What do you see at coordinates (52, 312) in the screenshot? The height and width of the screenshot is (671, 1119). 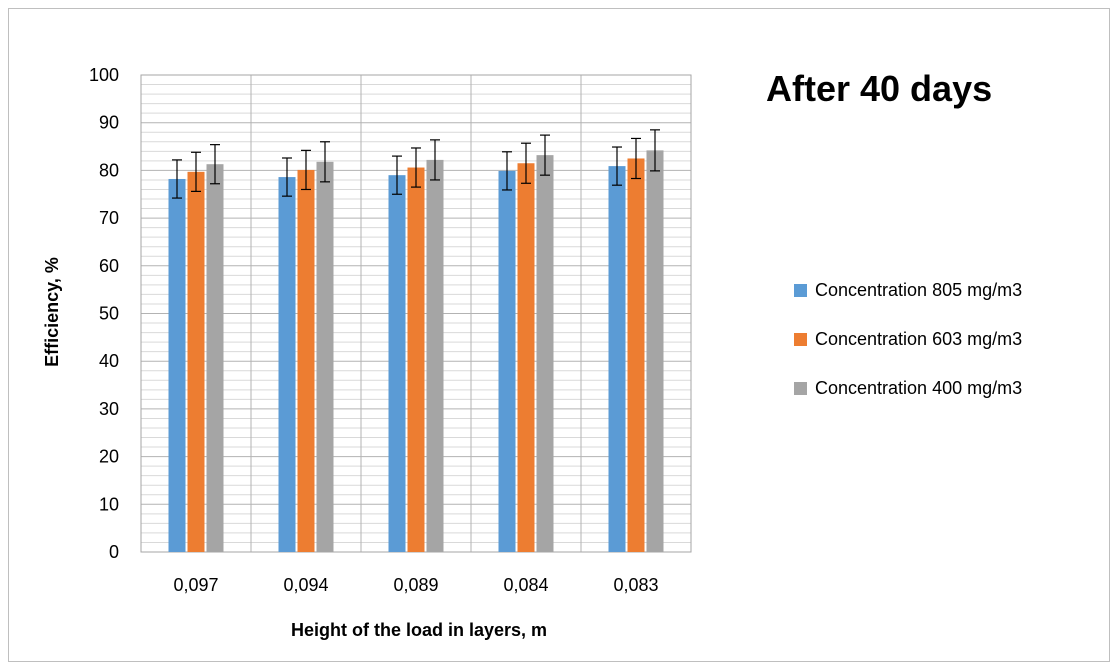 I see `y-axis-title: Efficiency, %` at bounding box center [52, 312].